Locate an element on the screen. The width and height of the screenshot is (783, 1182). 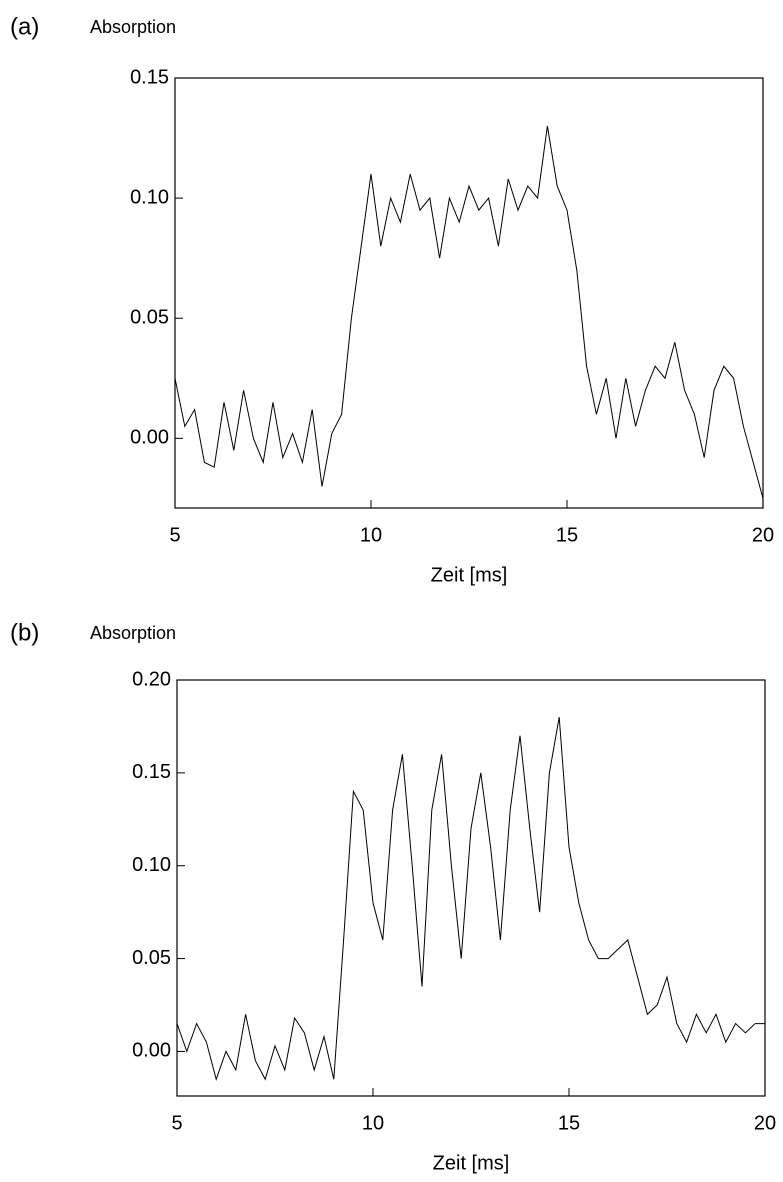
y-tick-label: 0.20 is located at coordinates (151, 679).